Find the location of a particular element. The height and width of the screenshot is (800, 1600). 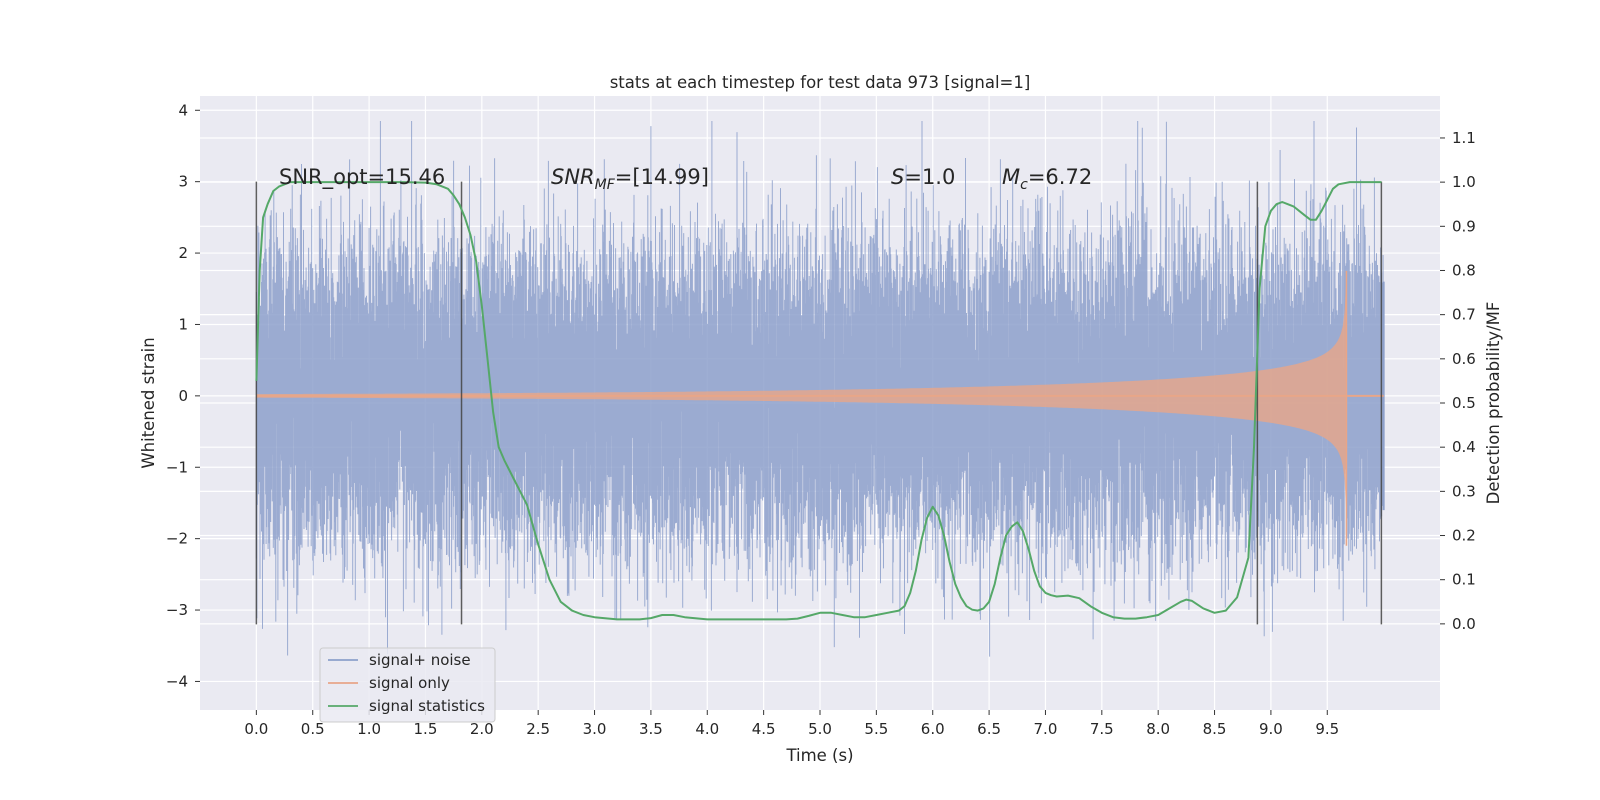

legend-label-signal-only: signal only is located at coordinates (409, 683).